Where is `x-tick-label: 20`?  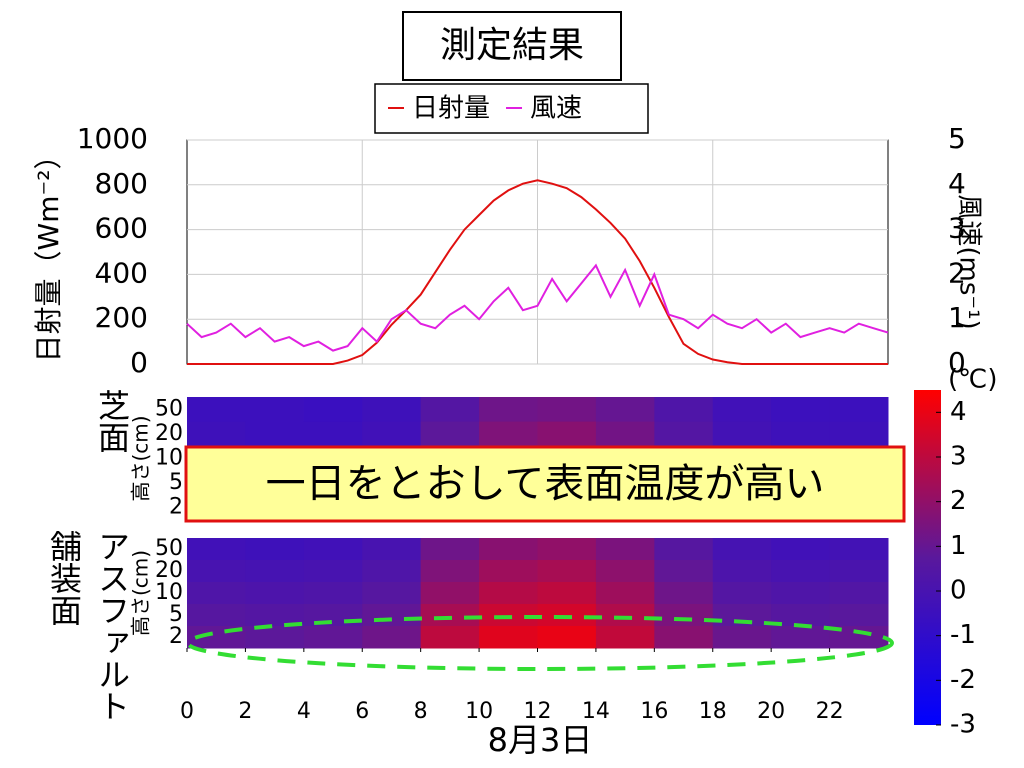 x-tick-label: 20 is located at coordinates (771, 711).